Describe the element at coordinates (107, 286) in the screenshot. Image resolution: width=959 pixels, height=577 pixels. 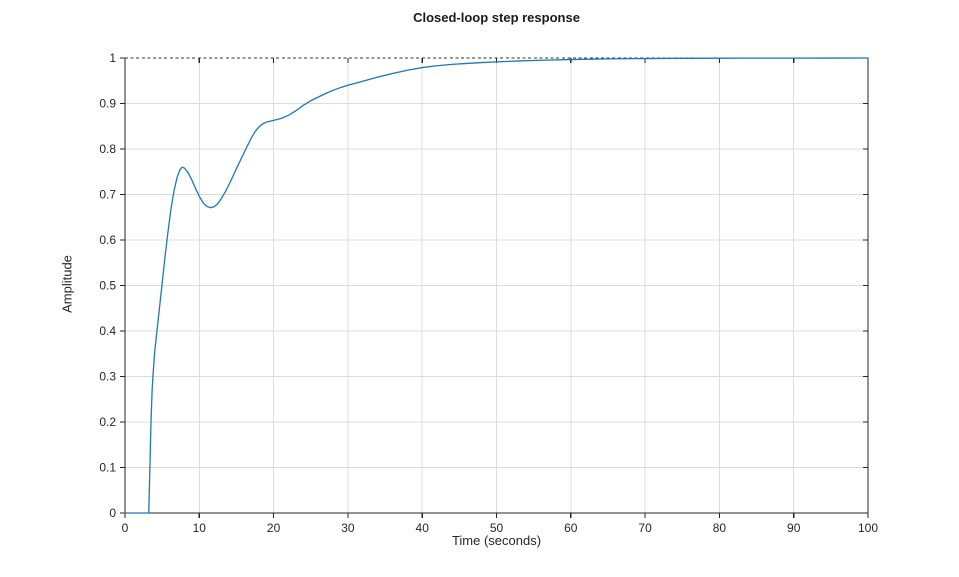
I see `y-tick-label: 0.5` at that location.